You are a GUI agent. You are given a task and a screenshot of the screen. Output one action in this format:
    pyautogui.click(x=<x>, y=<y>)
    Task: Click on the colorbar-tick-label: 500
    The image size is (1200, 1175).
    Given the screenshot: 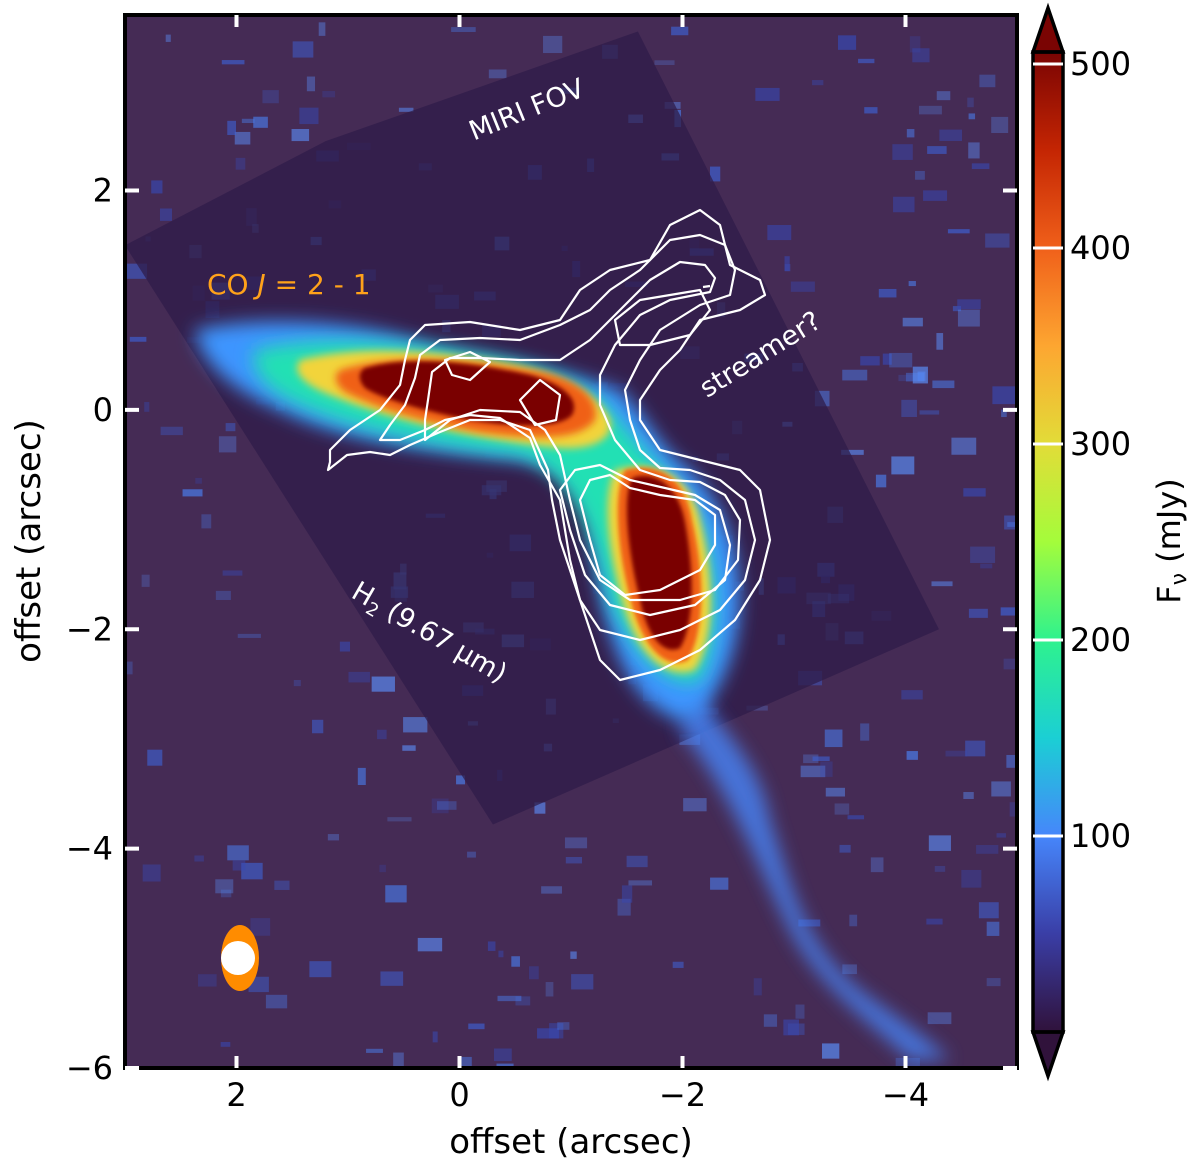 What is the action you would take?
    pyautogui.click(x=1100, y=64)
    